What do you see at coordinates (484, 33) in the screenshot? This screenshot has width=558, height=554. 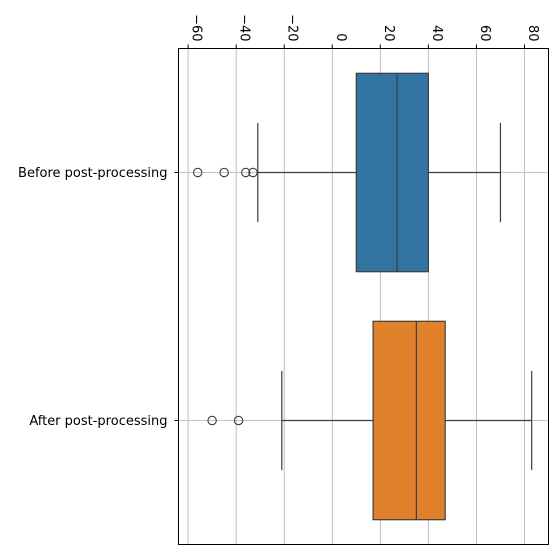 I see `x-tick-label: 60` at bounding box center [484, 33].